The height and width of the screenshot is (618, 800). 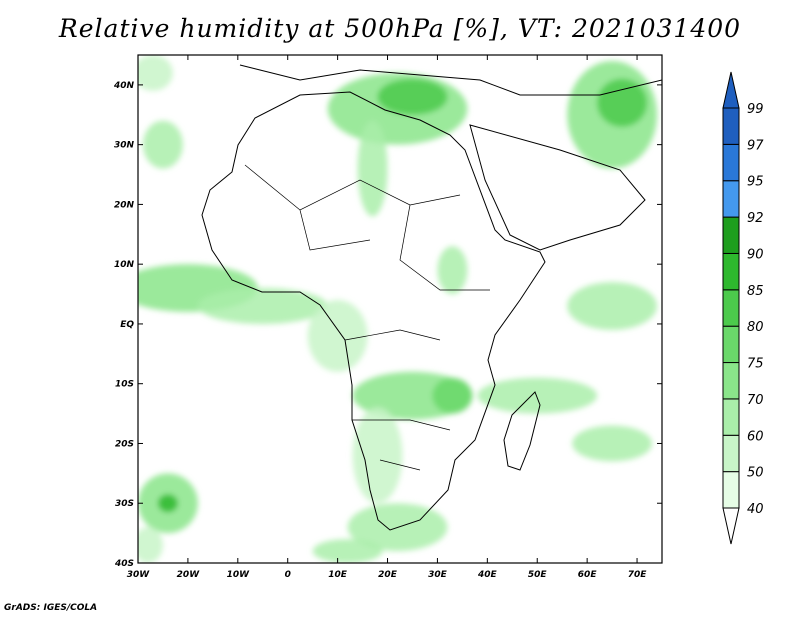 What do you see at coordinates (338, 575) in the screenshot?
I see `lon-tick-label: 10E` at bounding box center [338, 575].